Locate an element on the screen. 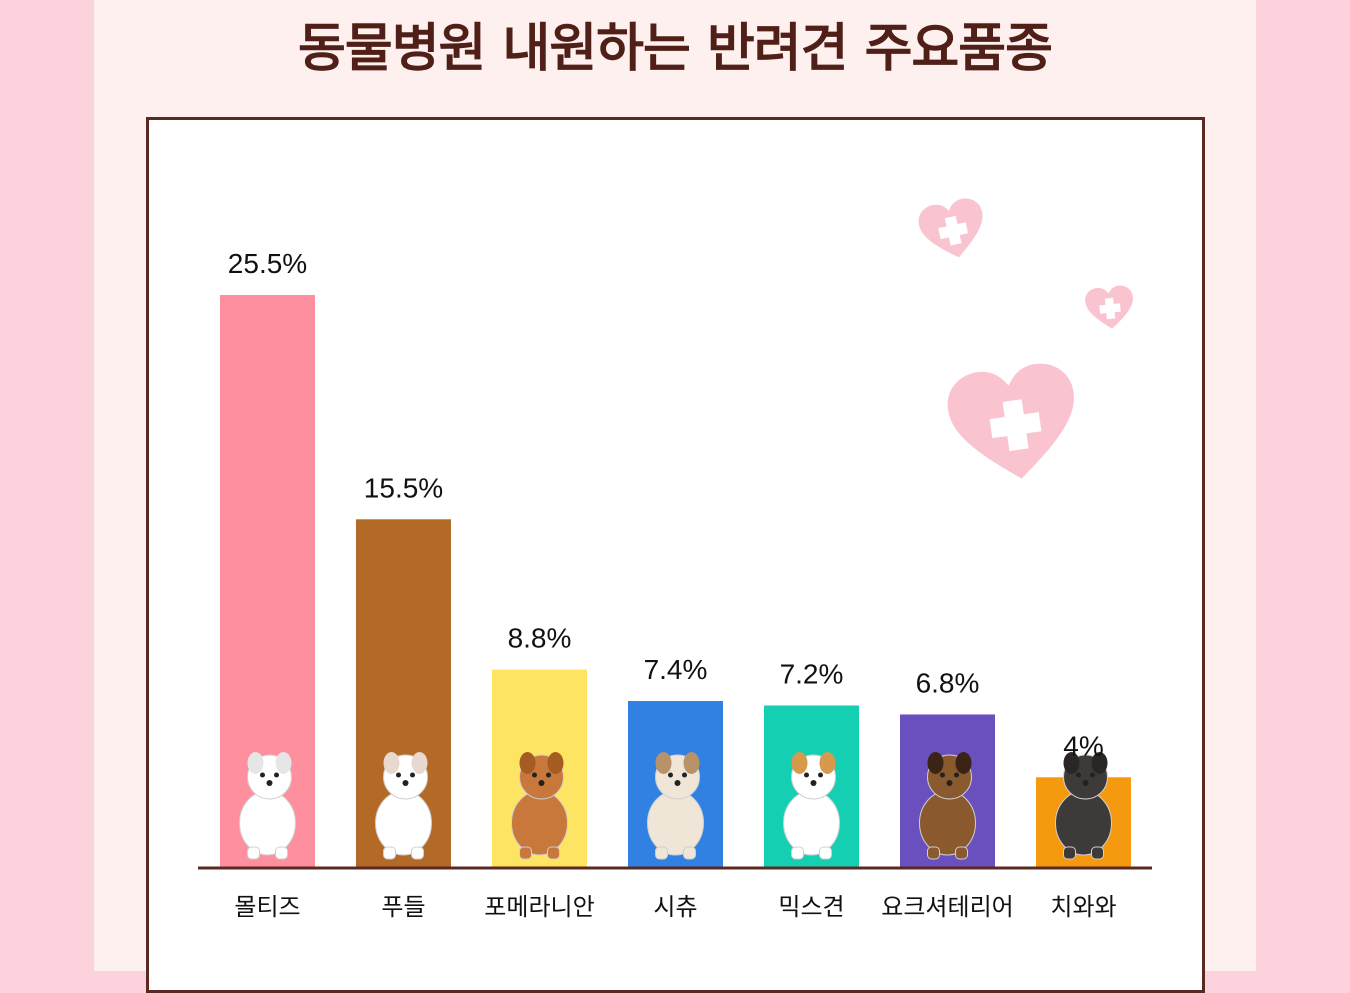 The height and width of the screenshot is (993, 1350). mixed-breed-dog-icon is located at coordinates (811, 806).